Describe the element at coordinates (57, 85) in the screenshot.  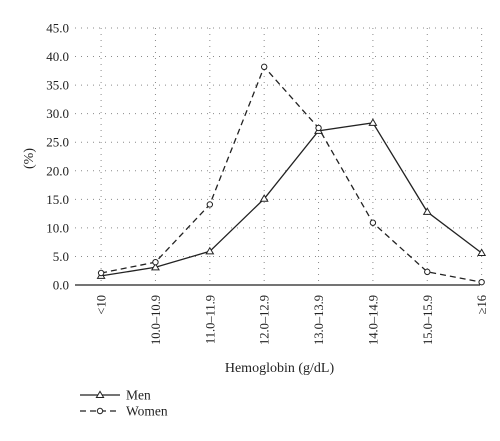
I see `y-tick-label: 35.0` at that location.